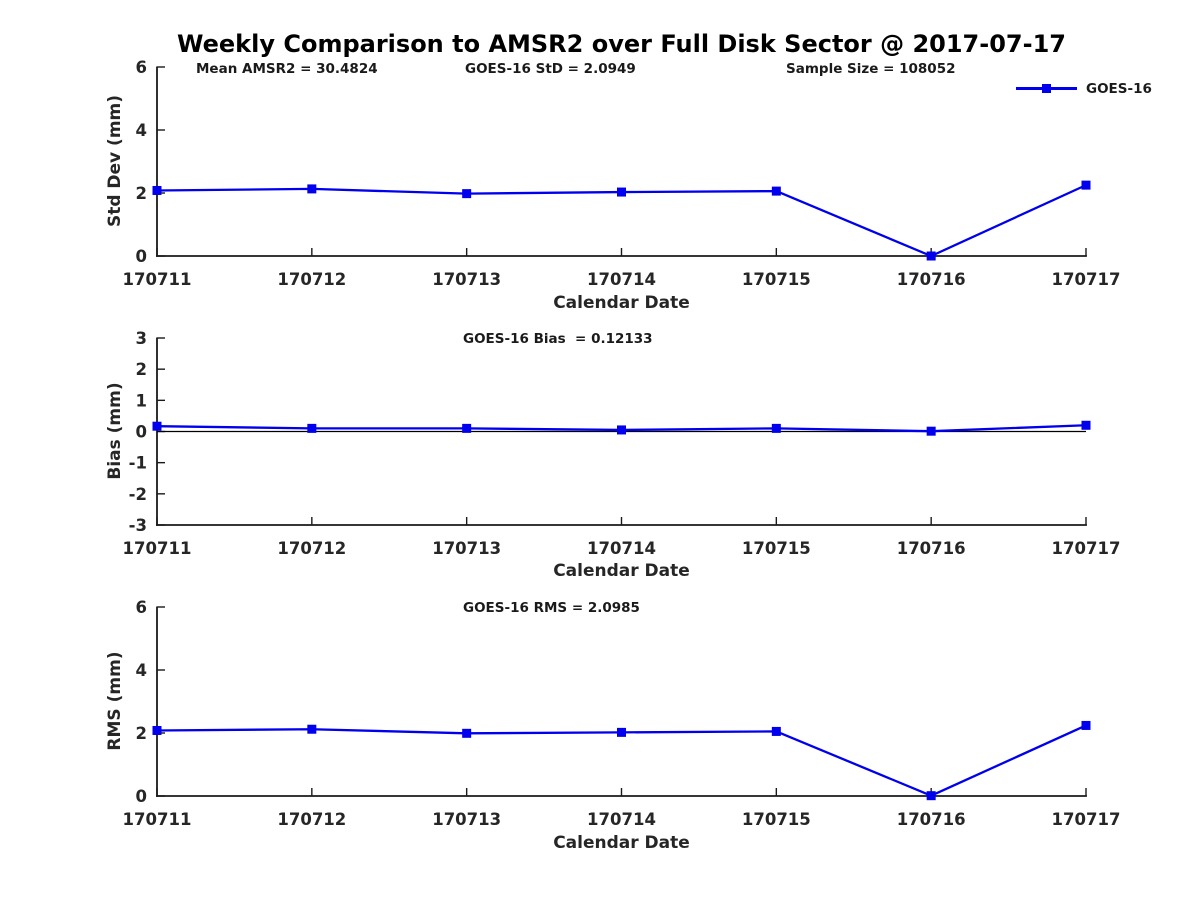  What do you see at coordinates (138, 463) in the screenshot?
I see `y-tick-label: -1` at bounding box center [138, 463].